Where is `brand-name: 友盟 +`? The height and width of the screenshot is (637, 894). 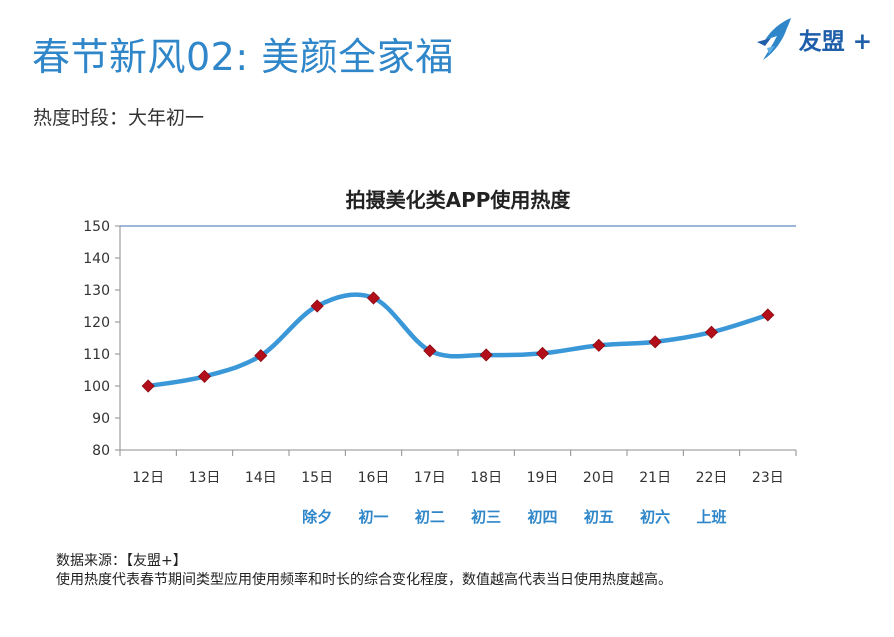 brand-name: 友盟 + is located at coordinates (835, 42).